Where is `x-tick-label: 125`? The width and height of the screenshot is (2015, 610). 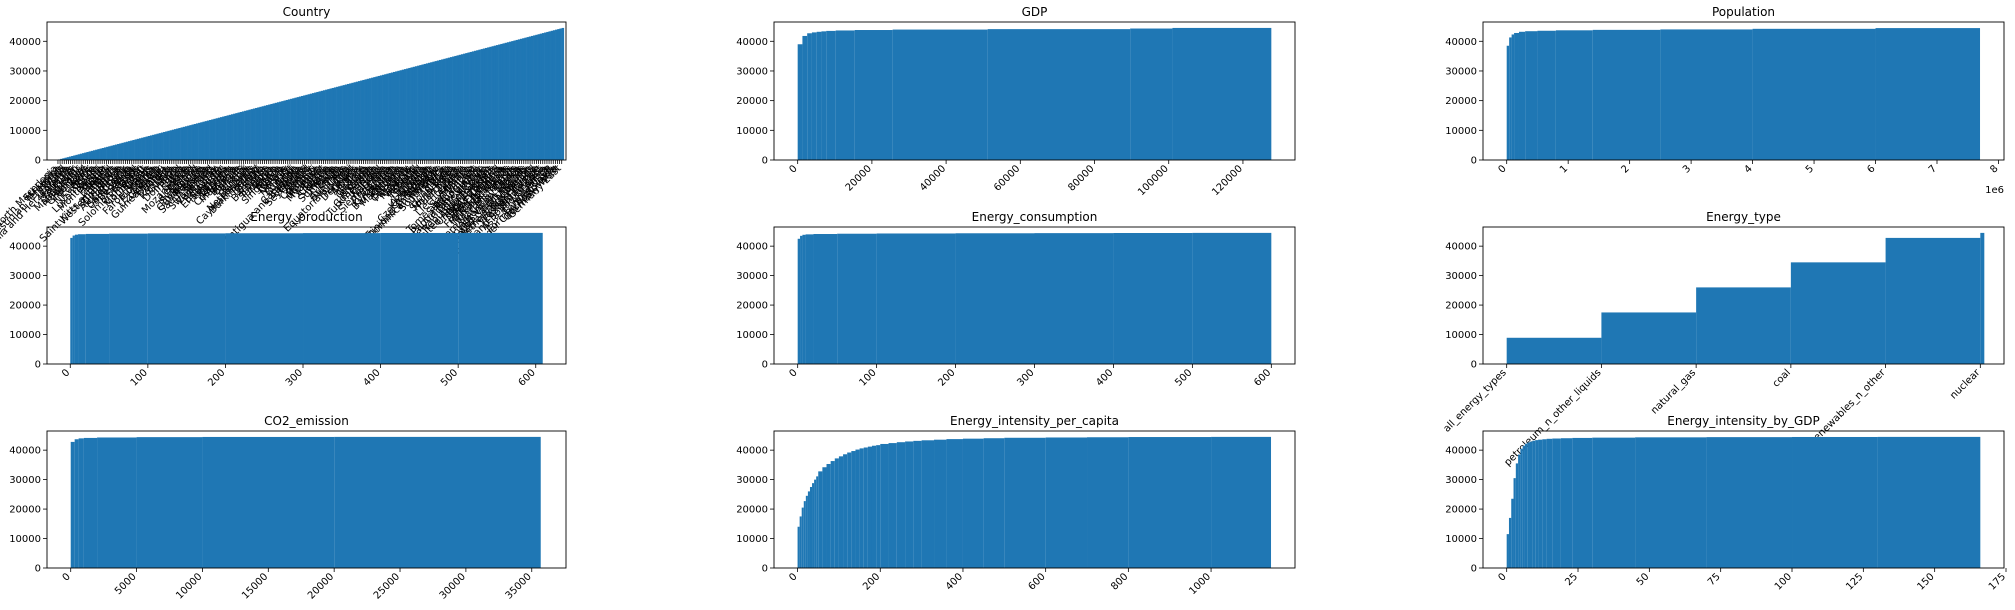 x-tick-label: 125 is located at coordinates (1854, 581).